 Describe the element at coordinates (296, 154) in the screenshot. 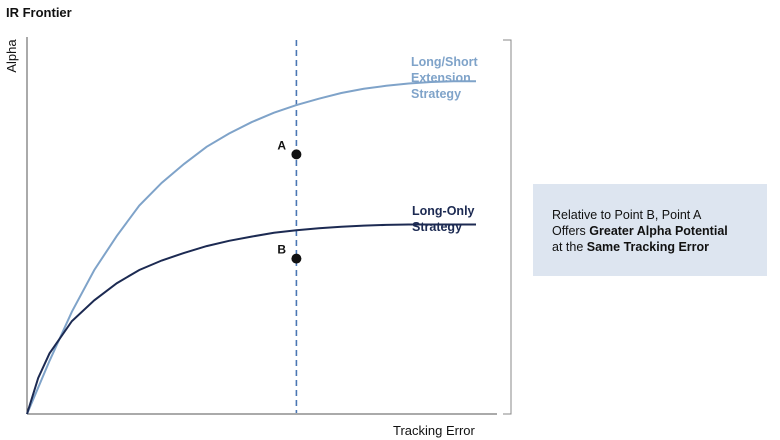

I see `point-a-marker` at that location.